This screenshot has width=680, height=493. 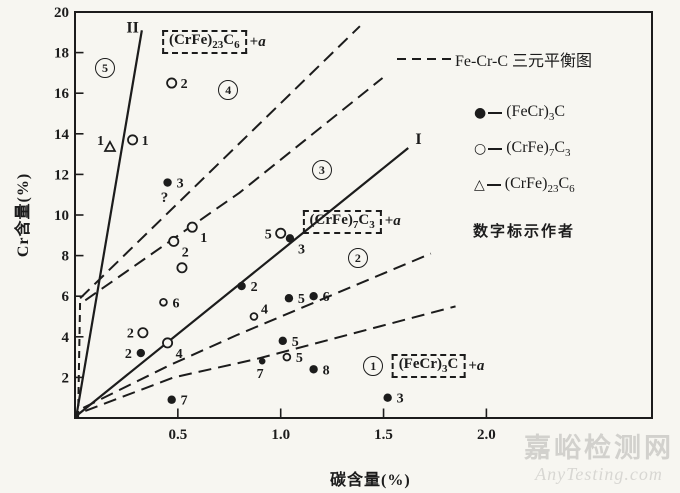 What do you see at coordinates (66, 297) in the screenshot?
I see `y-tick-label: 6` at bounding box center [66, 297].